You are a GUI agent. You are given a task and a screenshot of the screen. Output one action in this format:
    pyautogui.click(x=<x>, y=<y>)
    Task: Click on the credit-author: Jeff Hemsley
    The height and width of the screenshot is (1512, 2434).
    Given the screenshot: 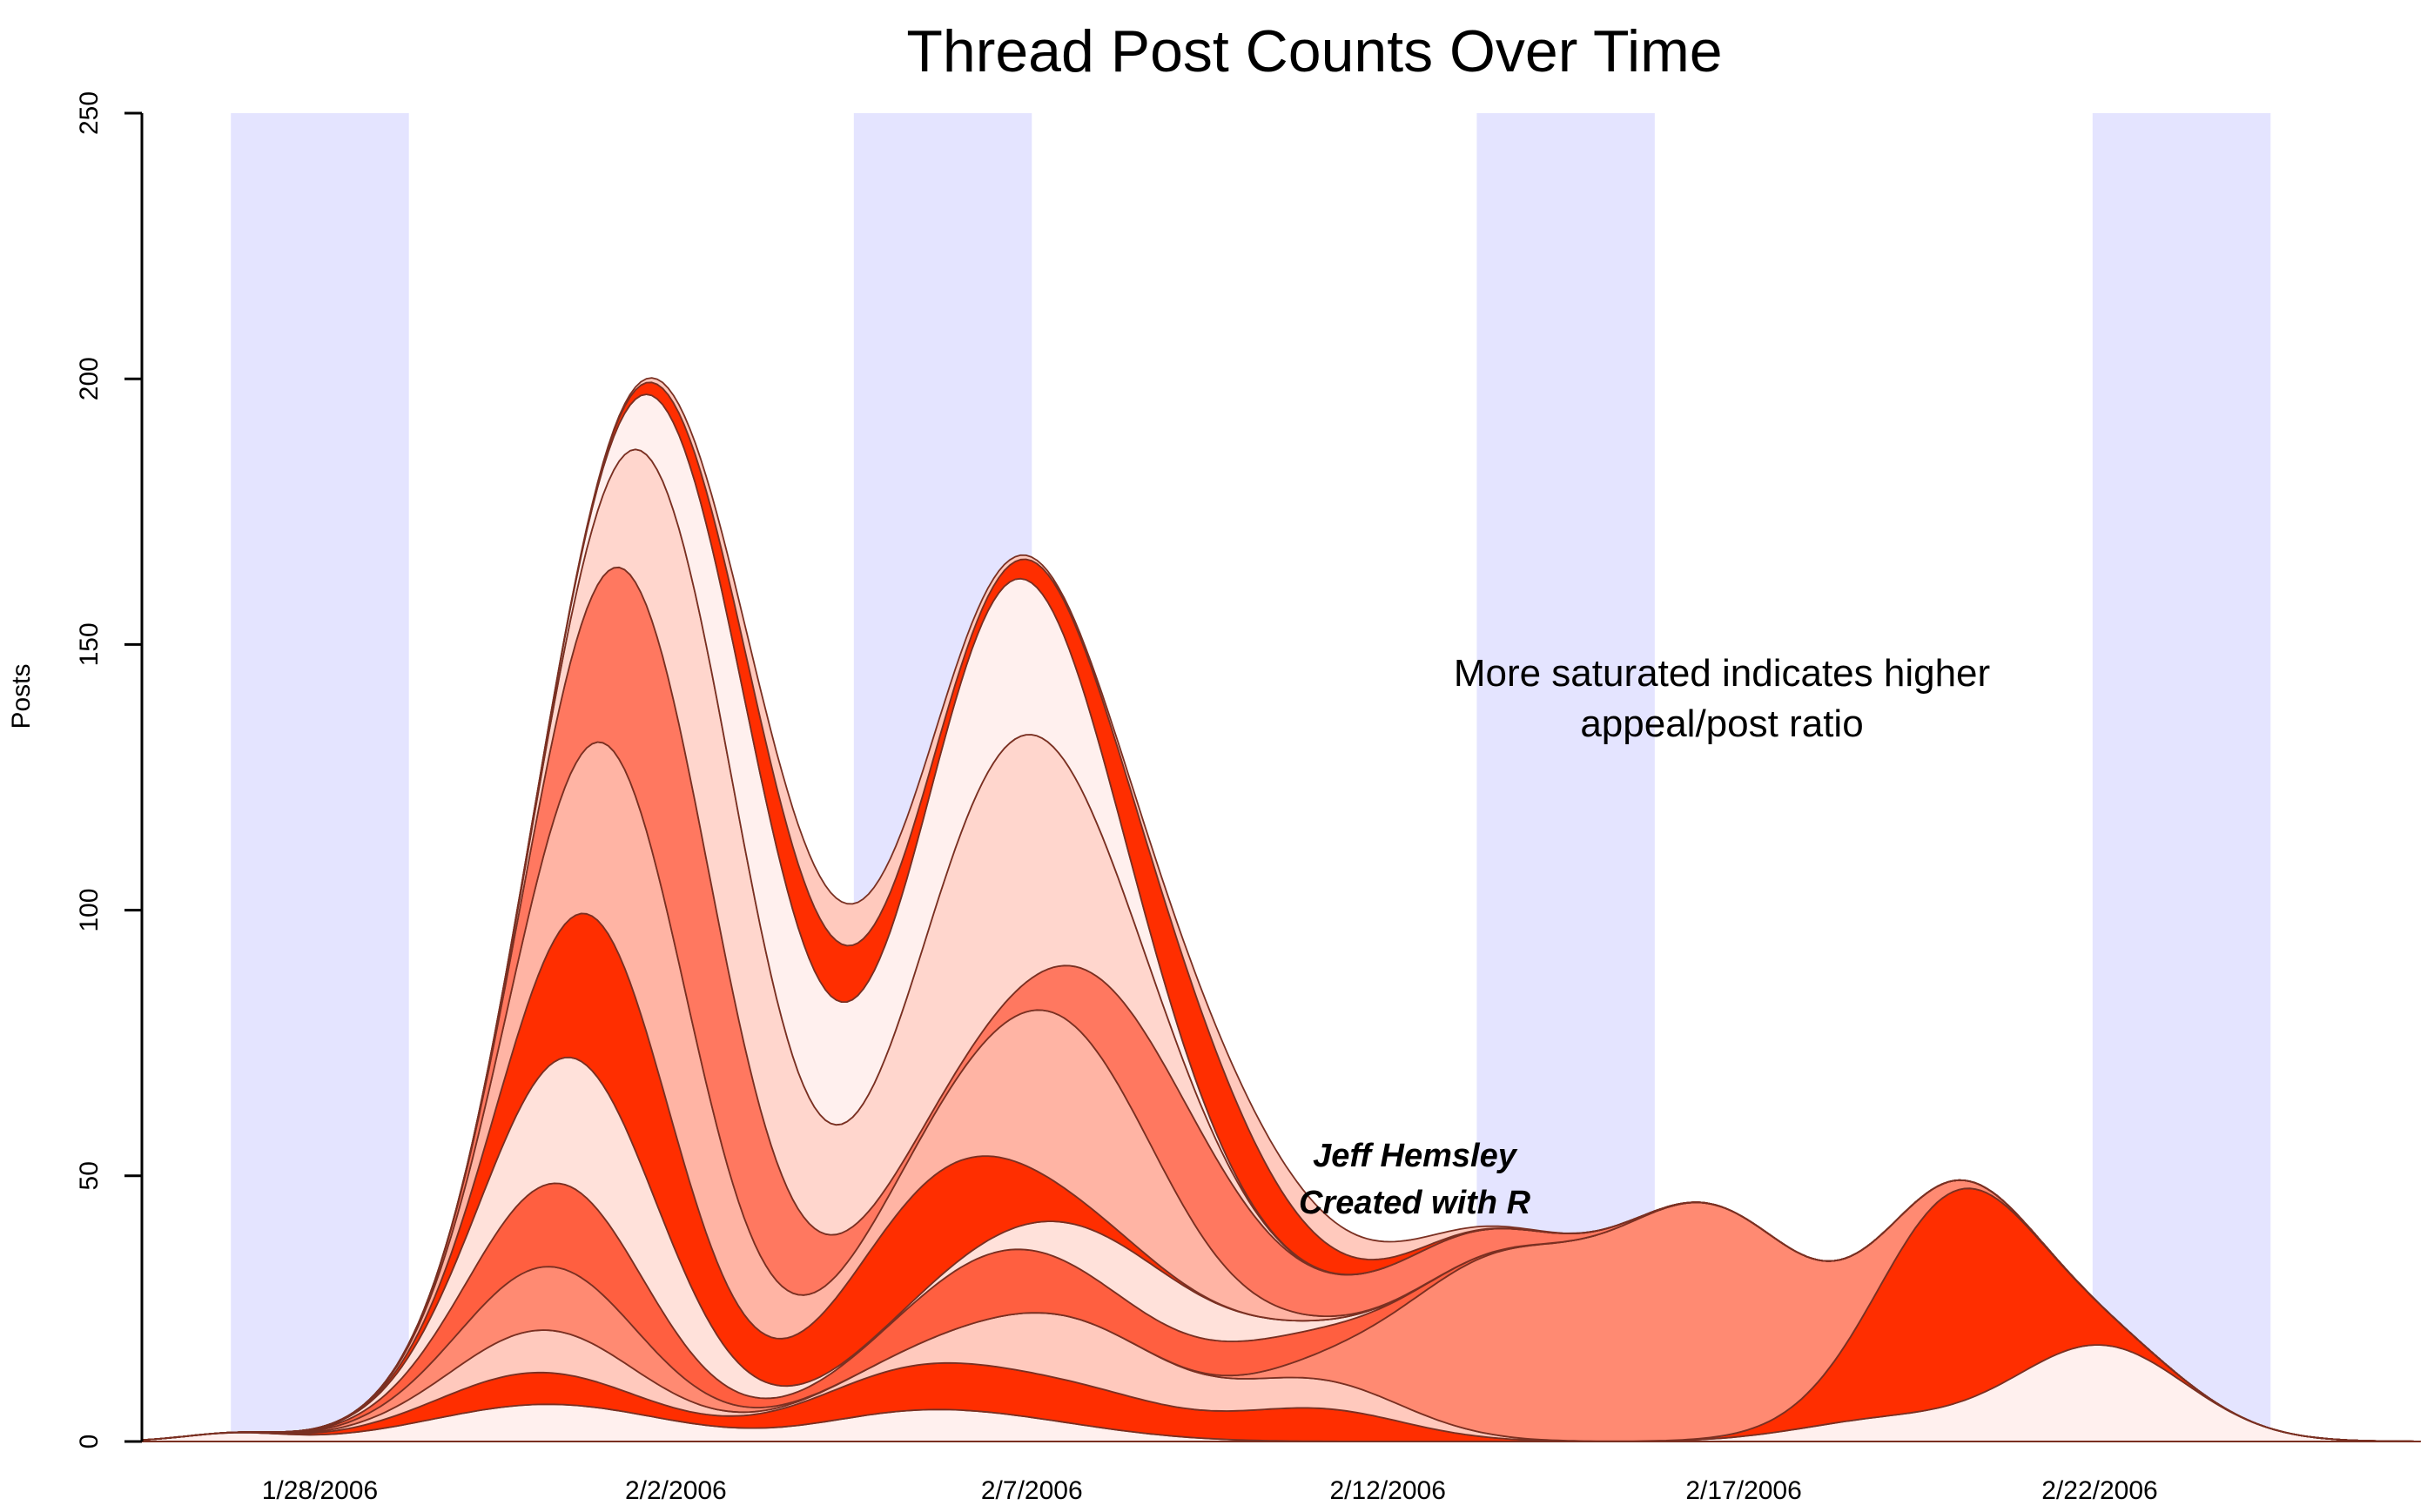 What is the action you would take?
    pyautogui.click(x=1415, y=1156)
    